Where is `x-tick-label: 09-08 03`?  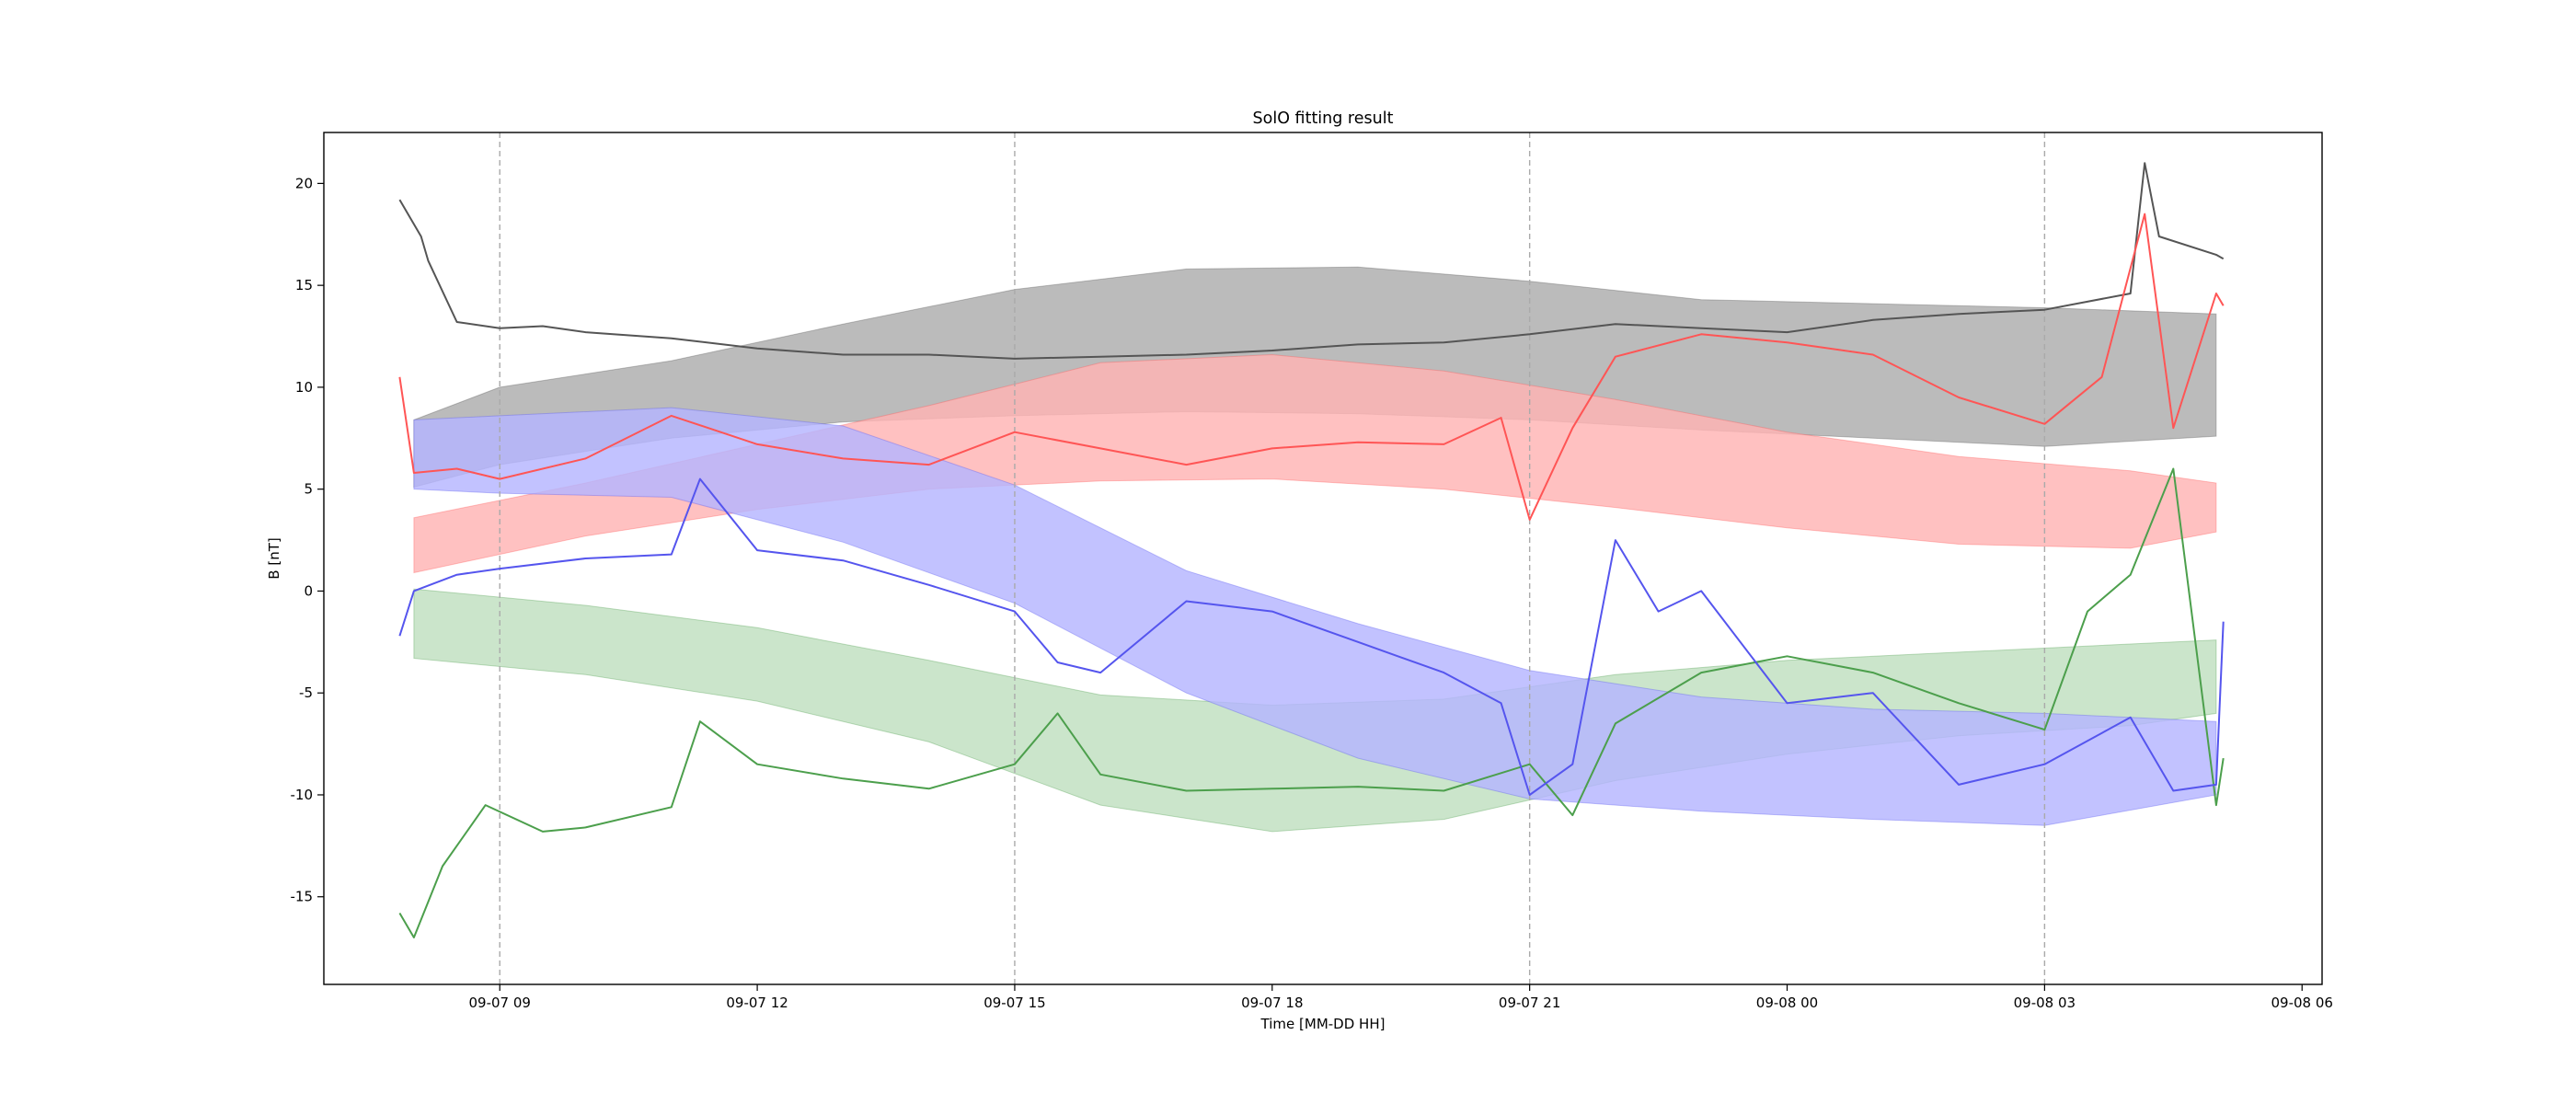 x-tick-label: 09-08 03 is located at coordinates (2045, 1003).